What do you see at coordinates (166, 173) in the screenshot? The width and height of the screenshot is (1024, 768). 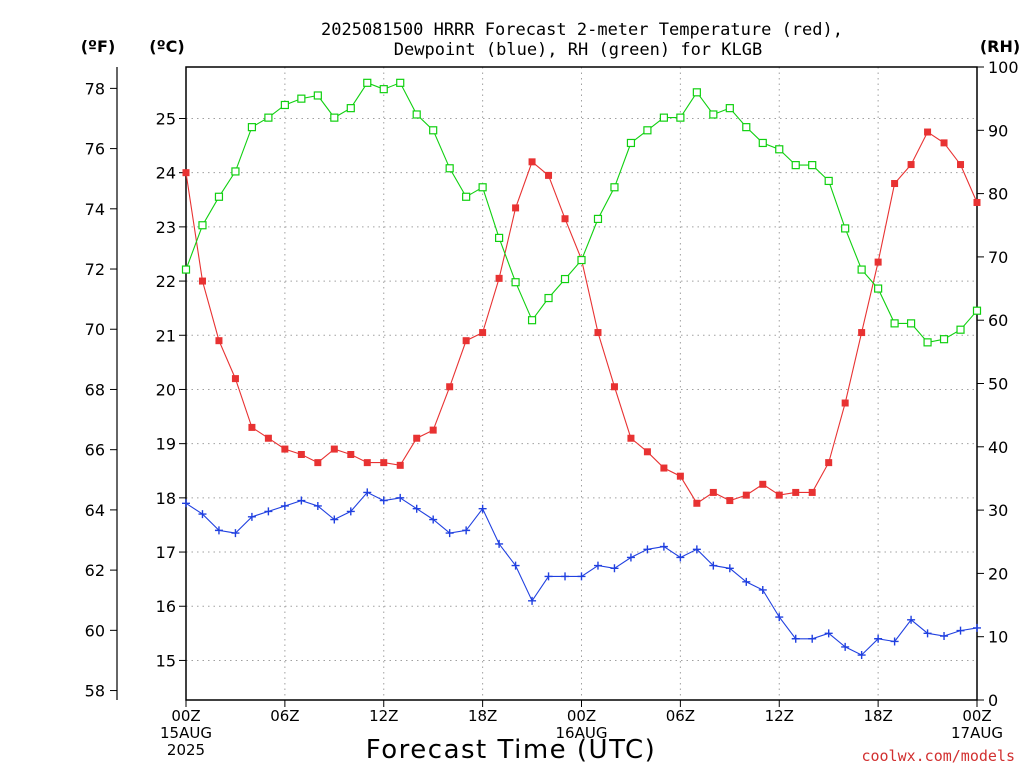 I see `celsius-tick-label: 24` at bounding box center [166, 173].